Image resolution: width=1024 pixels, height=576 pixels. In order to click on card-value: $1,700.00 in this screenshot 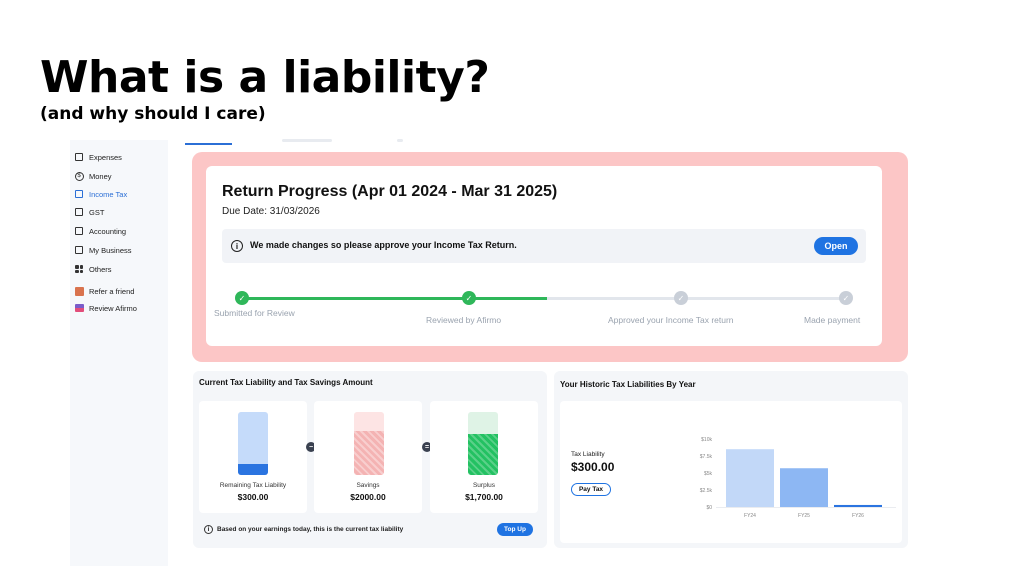, I will do `click(484, 497)`.